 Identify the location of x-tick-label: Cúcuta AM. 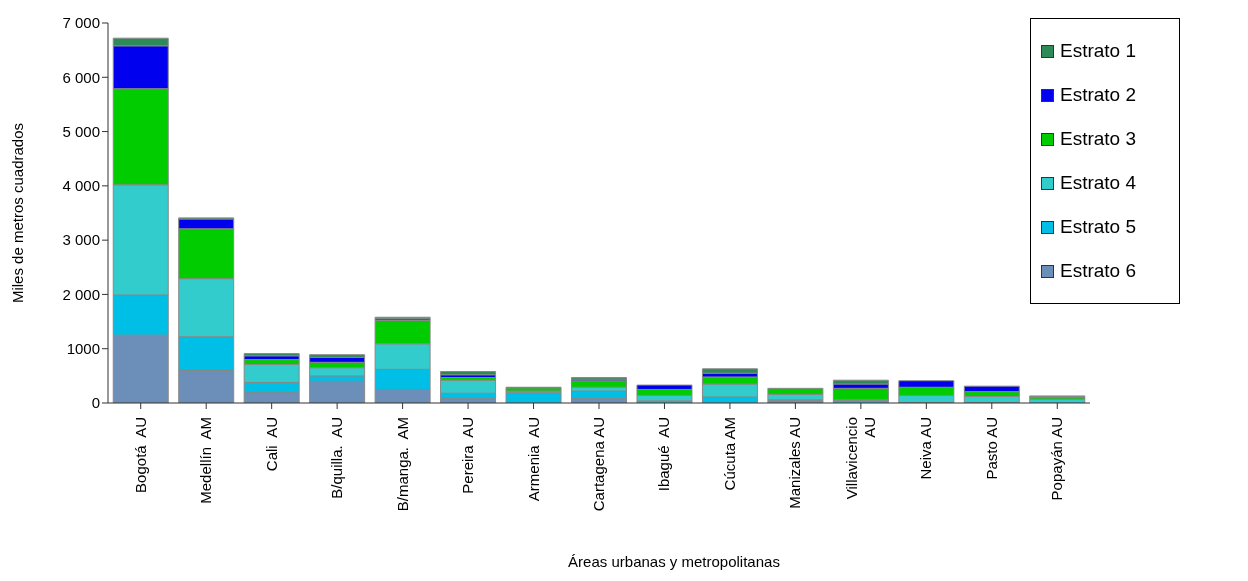
(729, 454).